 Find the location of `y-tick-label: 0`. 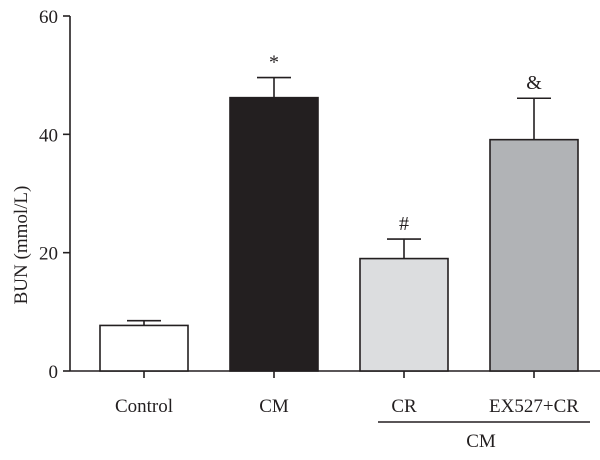

y-tick-label: 0 is located at coordinates (54, 372).